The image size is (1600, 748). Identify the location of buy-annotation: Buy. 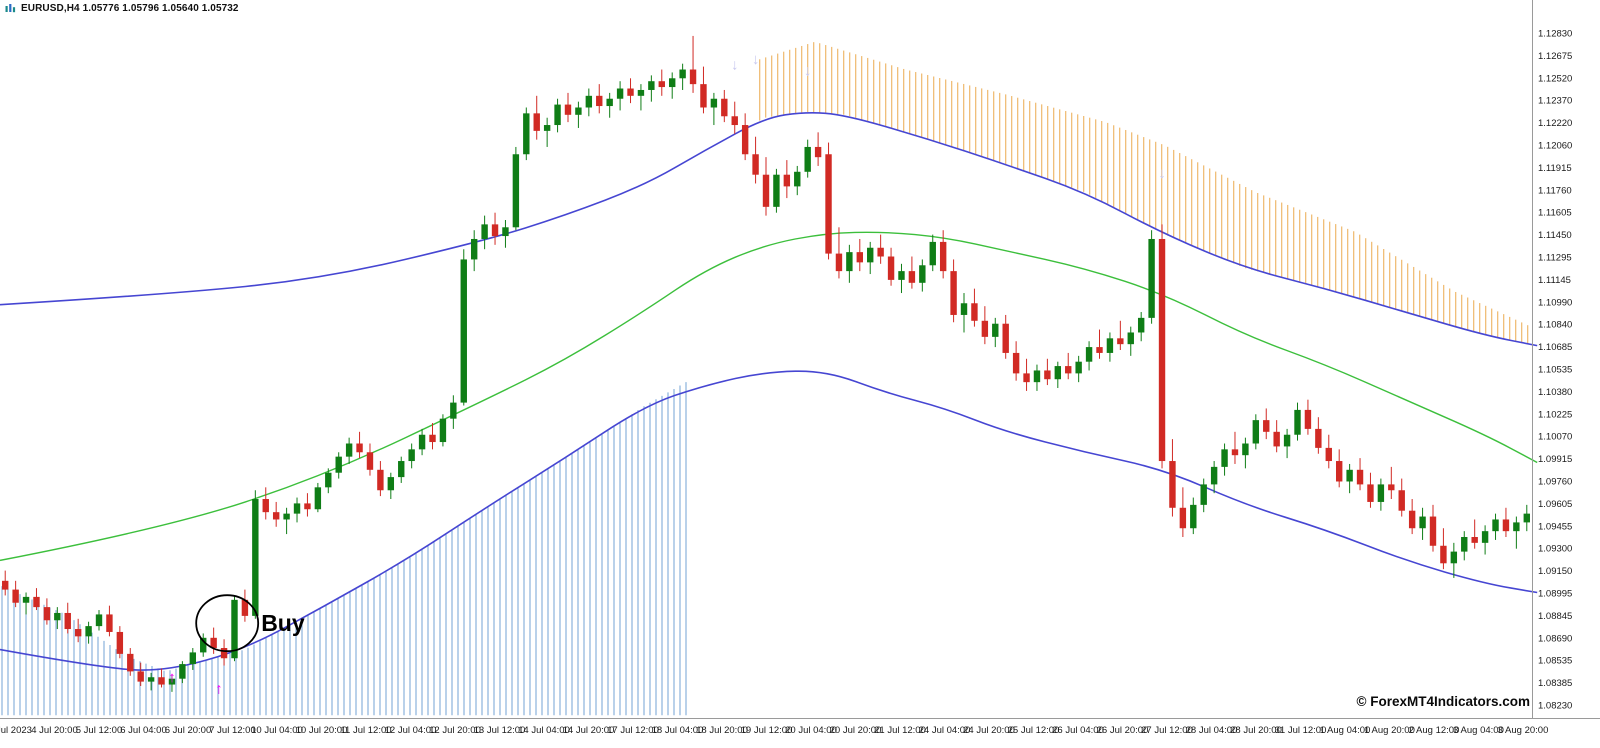
(250, 623).